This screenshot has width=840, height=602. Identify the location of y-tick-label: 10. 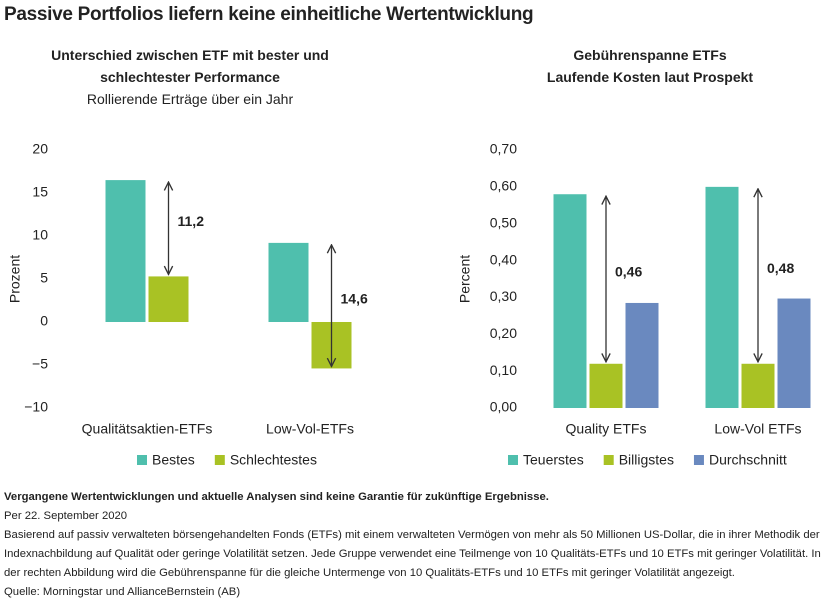
(40, 235).